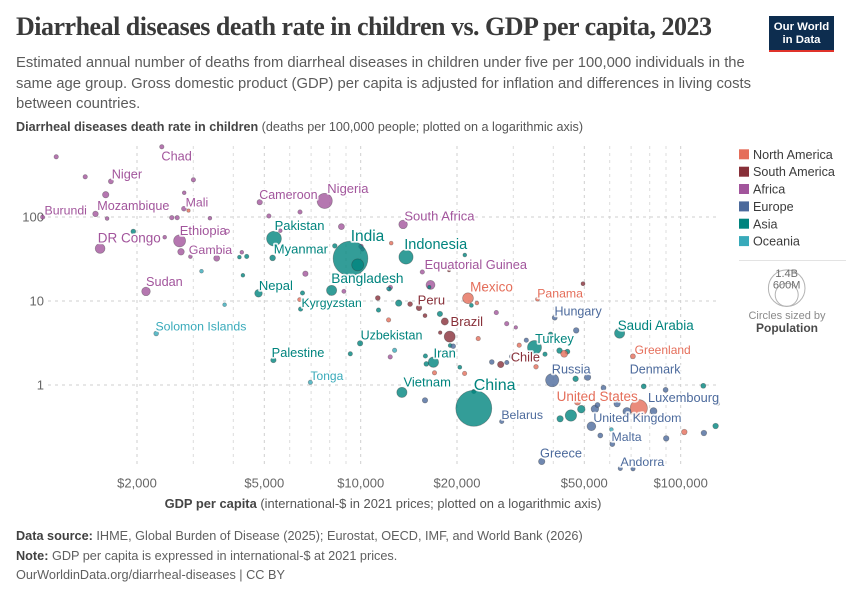 The width and height of the screenshot is (850, 600). What do you see at coordinates (301, 249) in the screenshot?
I see `svg-text: Myanmar` at bounding box center [301, 249].